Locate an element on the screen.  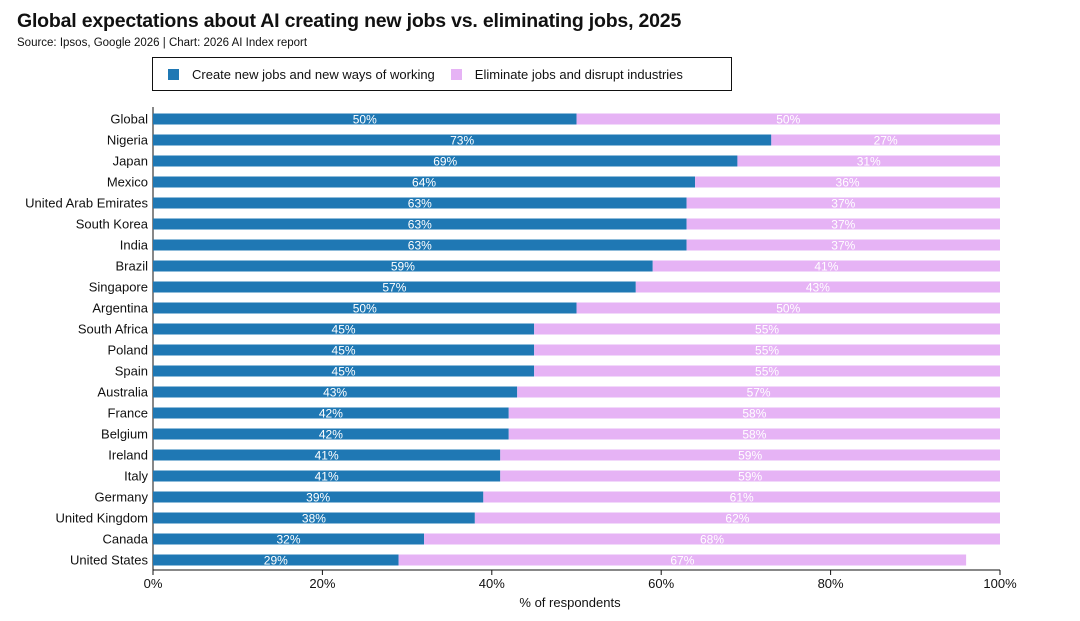
x-tick-label: 80% is located at coordinates (831, 583).